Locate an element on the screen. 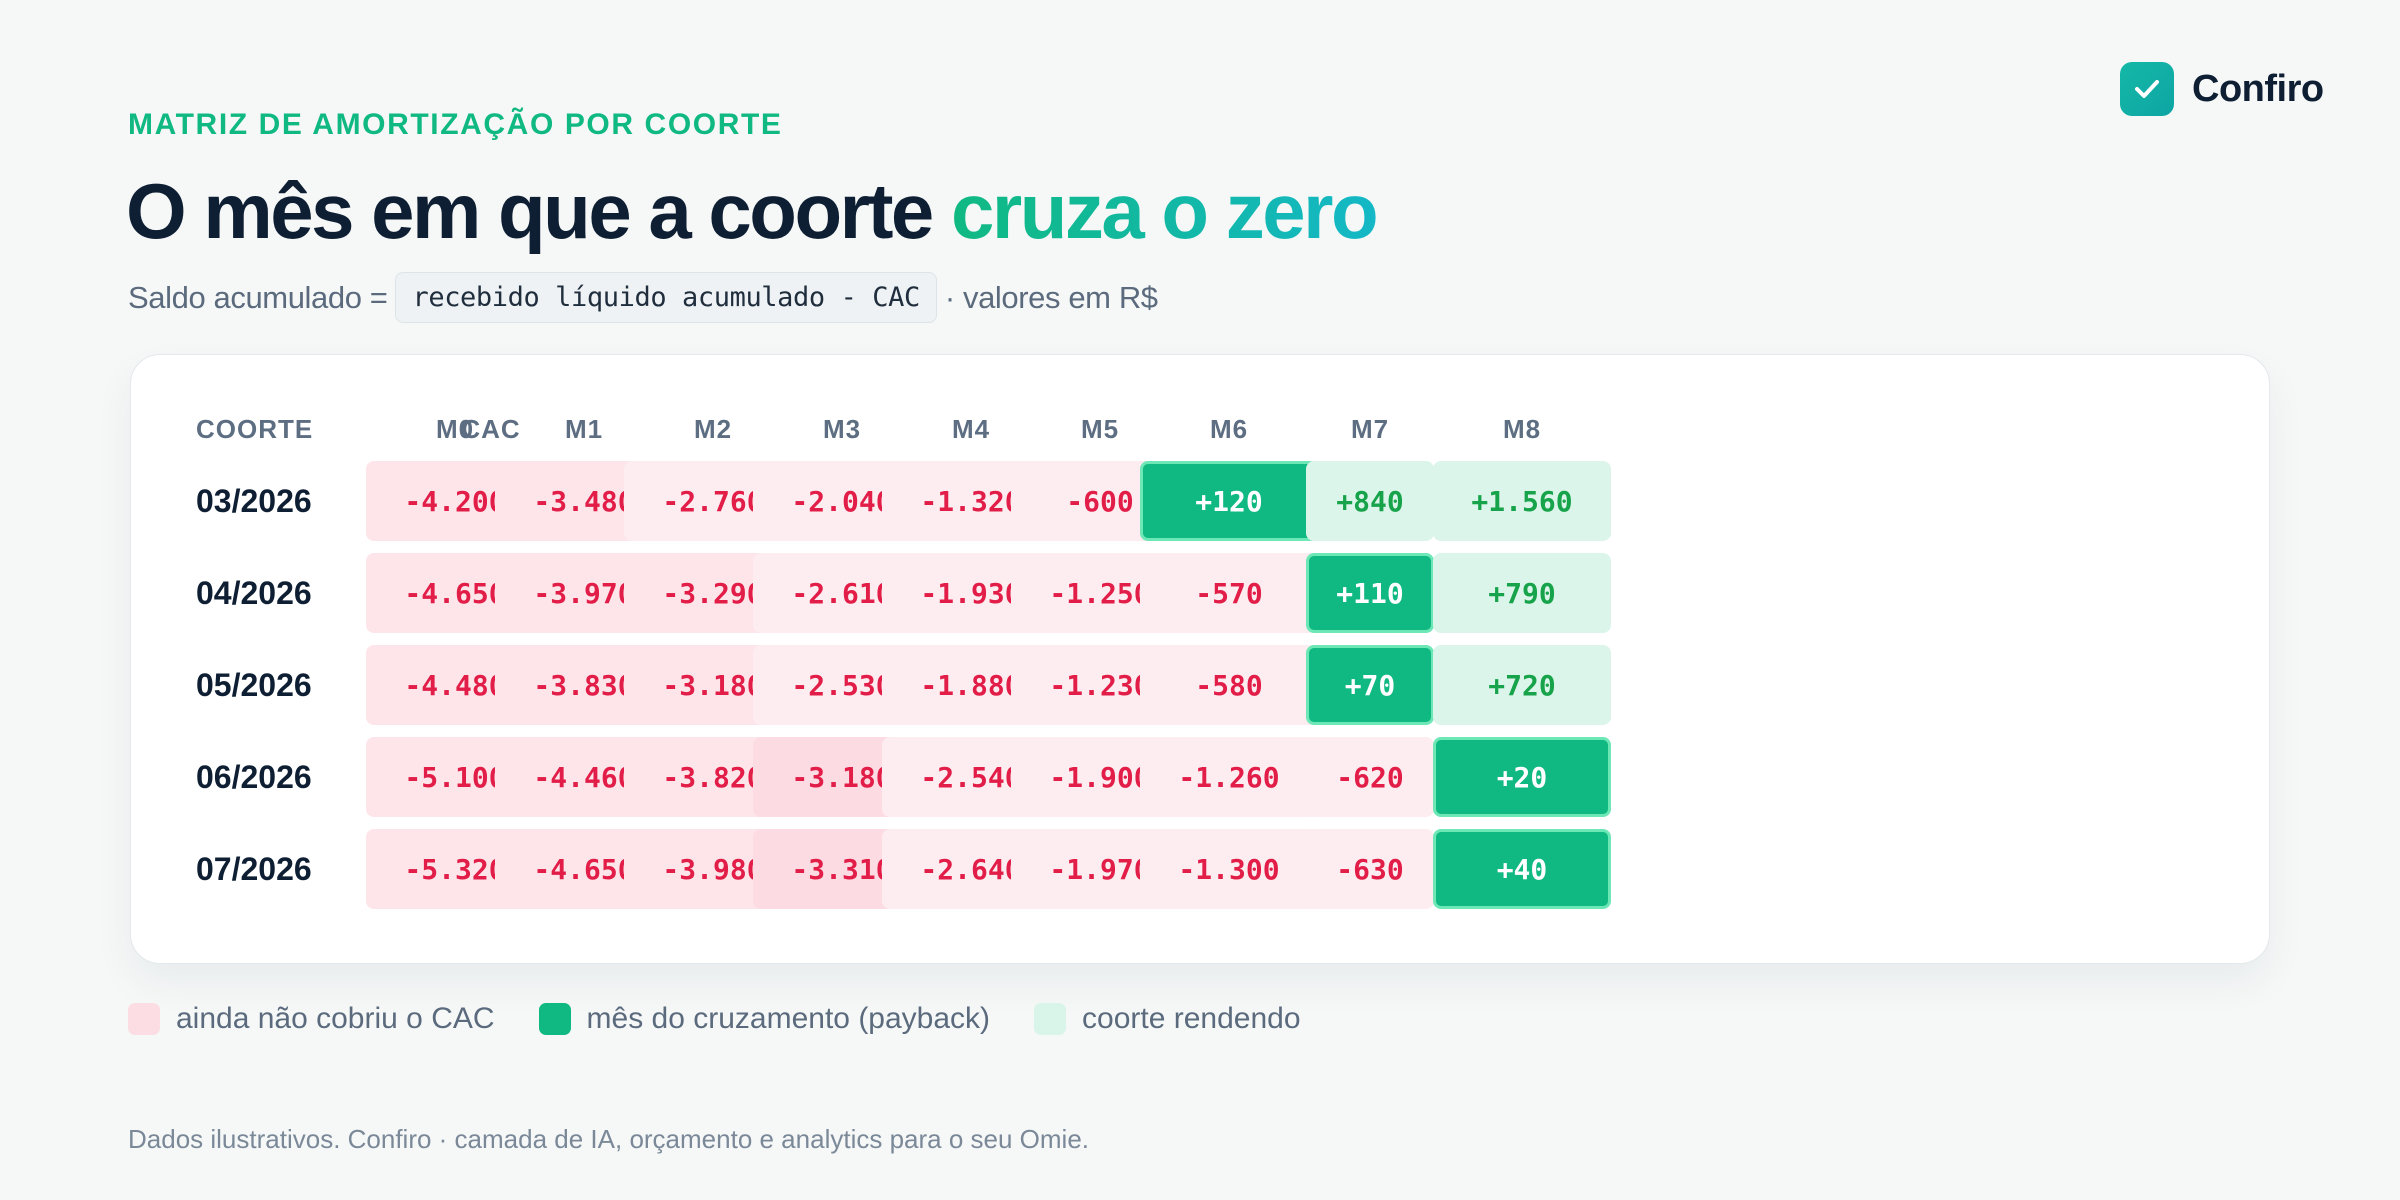 The image size is (2400, 1200). legend-item-earning: coorte rendendo is located at coordinates (1167, 1019).